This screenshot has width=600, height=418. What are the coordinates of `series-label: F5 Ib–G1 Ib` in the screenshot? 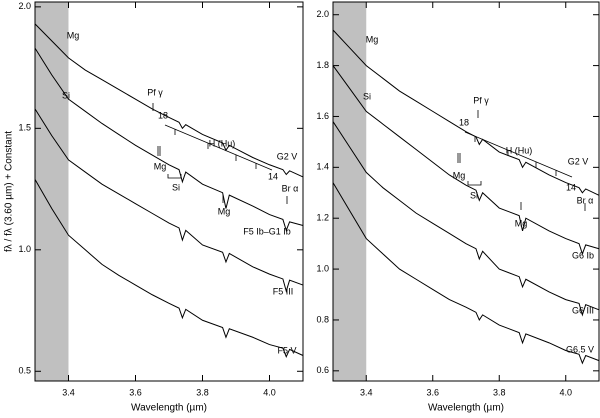 It's located at (267, 231).